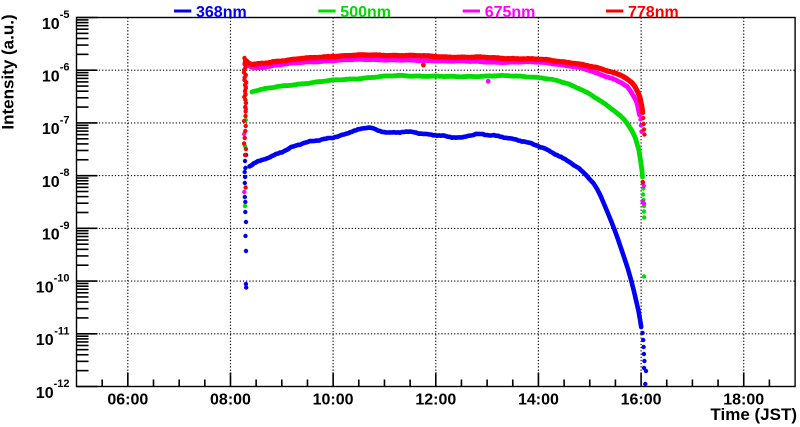 The height and width of the screenshot is (427, 800). I want to click on svg-text: -12, so click(62, 384).